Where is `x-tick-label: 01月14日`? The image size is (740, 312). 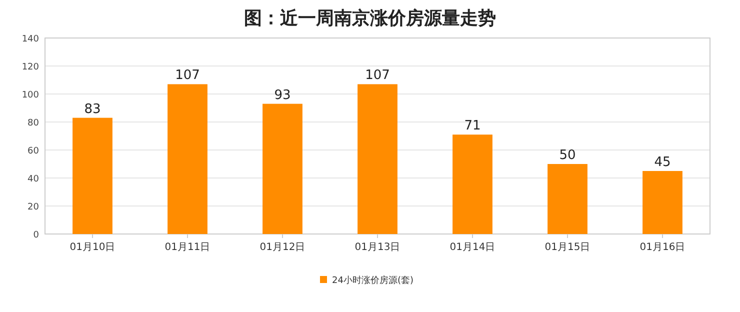 x-tick-label: 01月14日 is located at coordinates (473, 247).